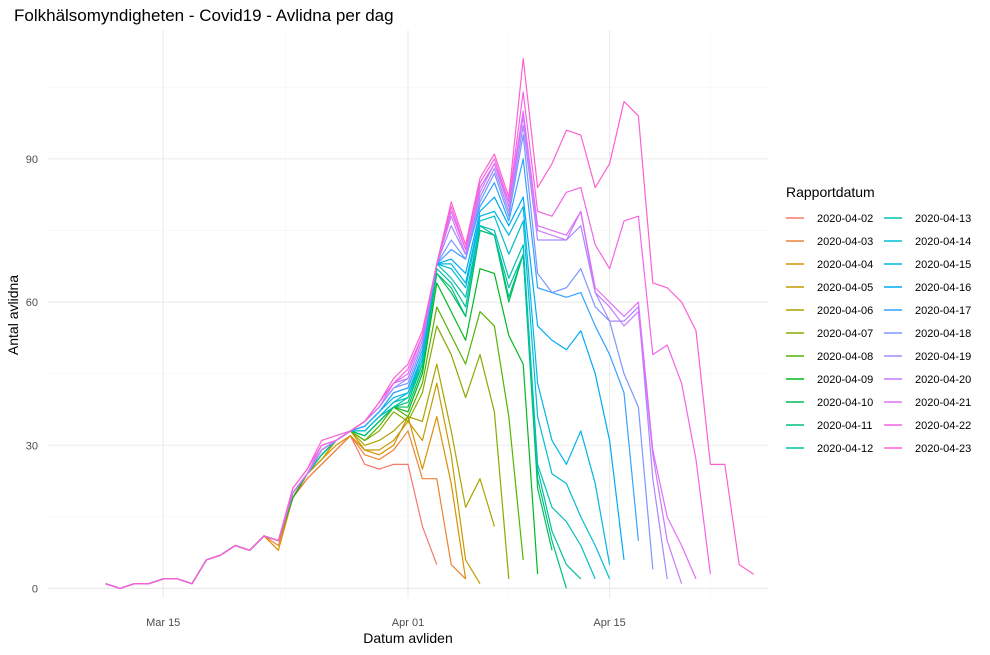 This screenshot has height=655, width=990. What do you see at coordinates (845, 449) in the screenshot?
I see `legend-label: 2020-04-12` at bounding box center [845, 449].